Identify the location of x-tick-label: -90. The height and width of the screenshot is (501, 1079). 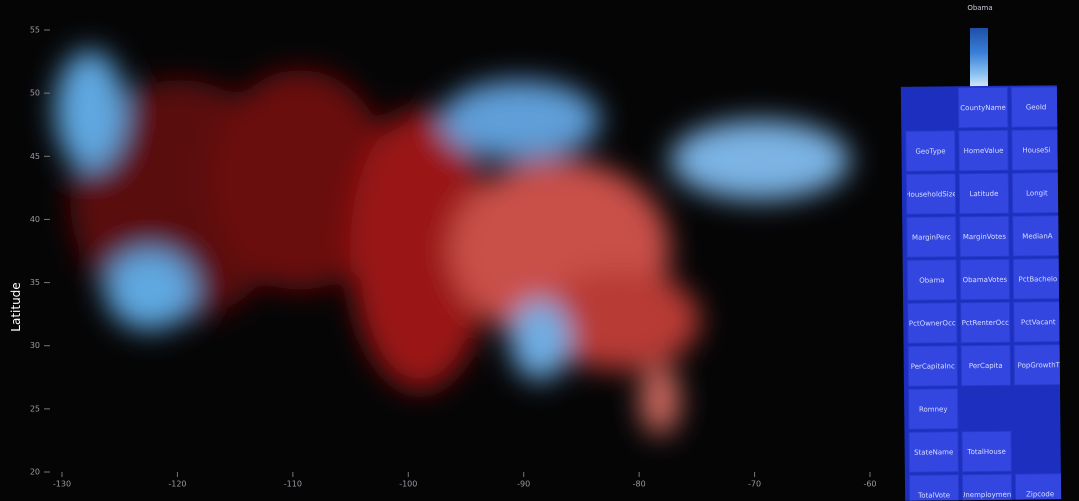
(523, 484).